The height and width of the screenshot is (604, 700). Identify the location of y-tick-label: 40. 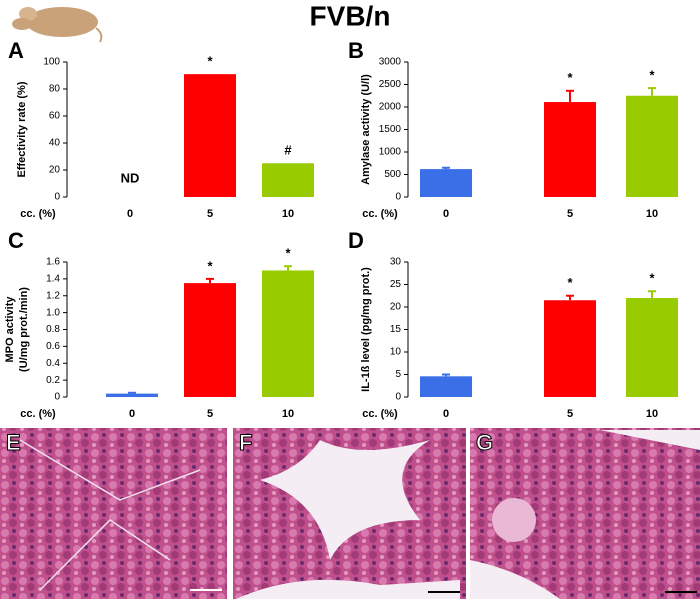
(55, 143).